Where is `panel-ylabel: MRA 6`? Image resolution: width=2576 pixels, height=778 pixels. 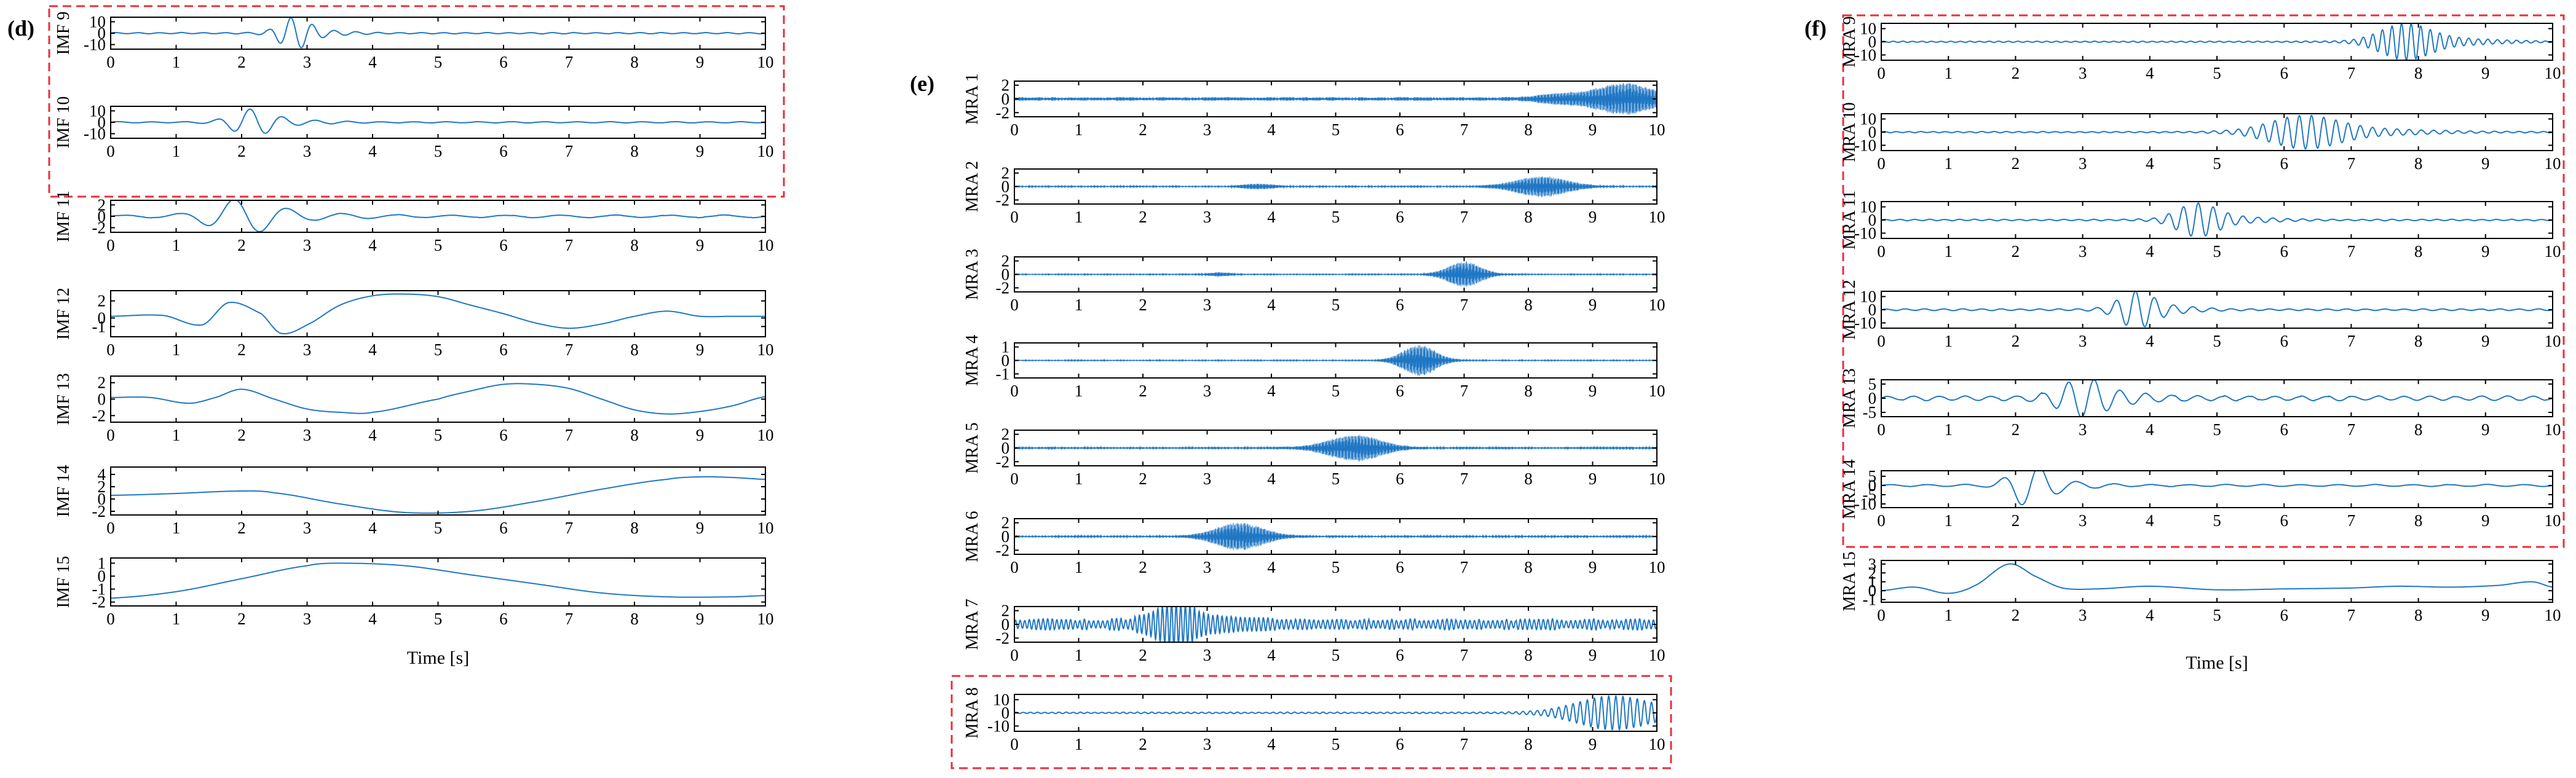
panel-ylabel: MRA 6 is located at coordinates (972, 536).